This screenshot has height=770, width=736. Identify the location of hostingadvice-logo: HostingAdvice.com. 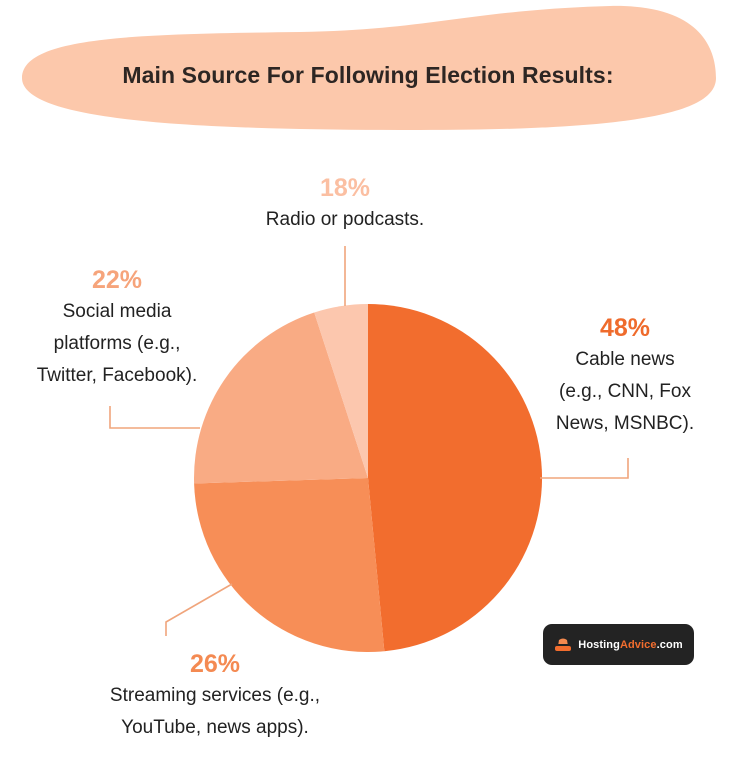
(618, 644).